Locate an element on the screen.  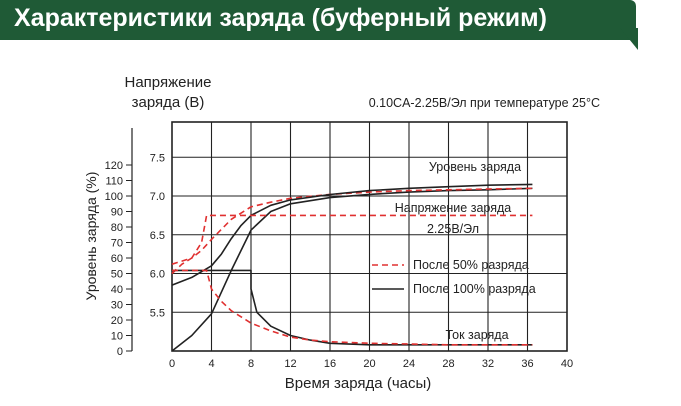
level-axis-ticks: 0 10 20 30 40 50 60 70 80 90 100 110 120 is located at coordinates (118, 259).